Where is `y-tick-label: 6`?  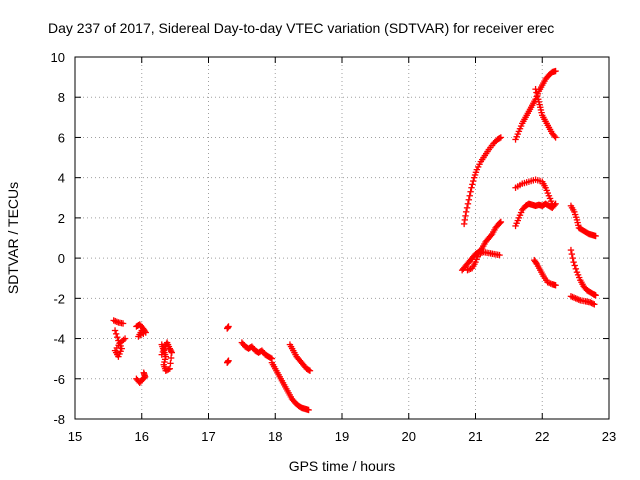
y-tick-label: 6 is located at coordinates (61, 137).